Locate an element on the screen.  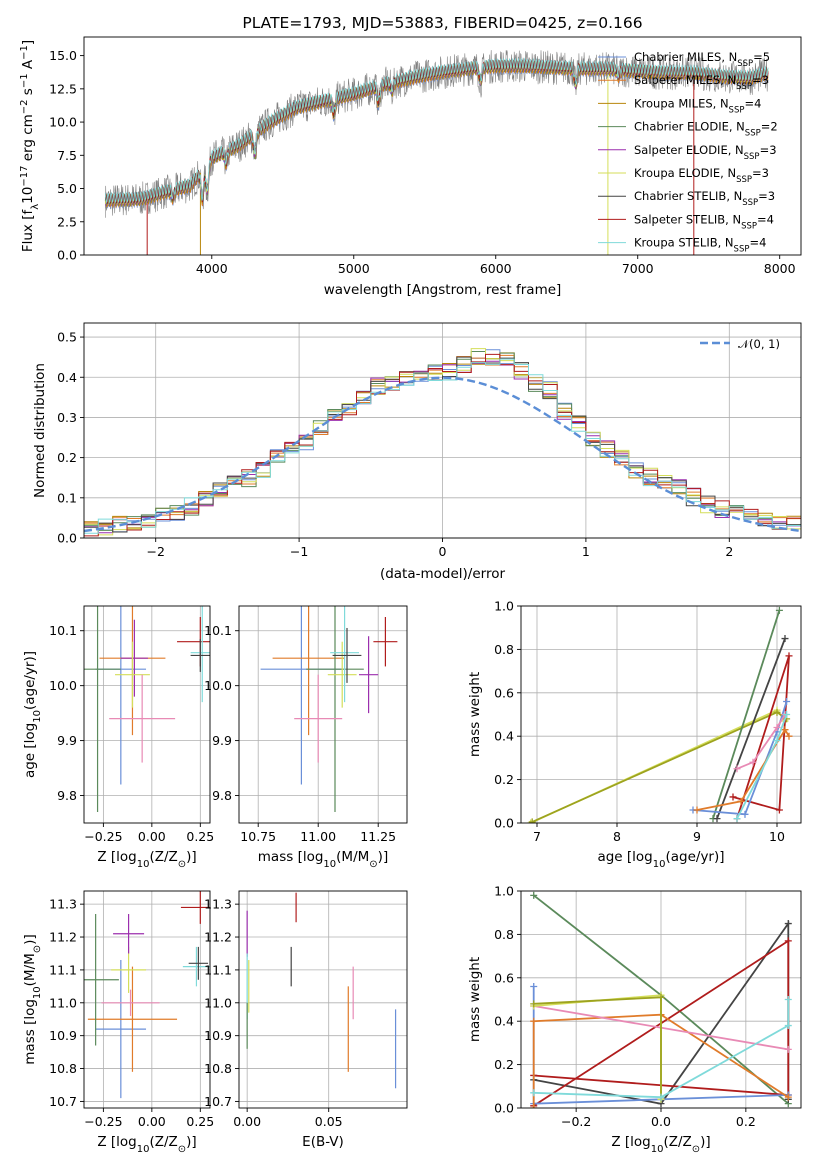
label-part: Kroupa MILES, N is located at coordinates (681, 103).